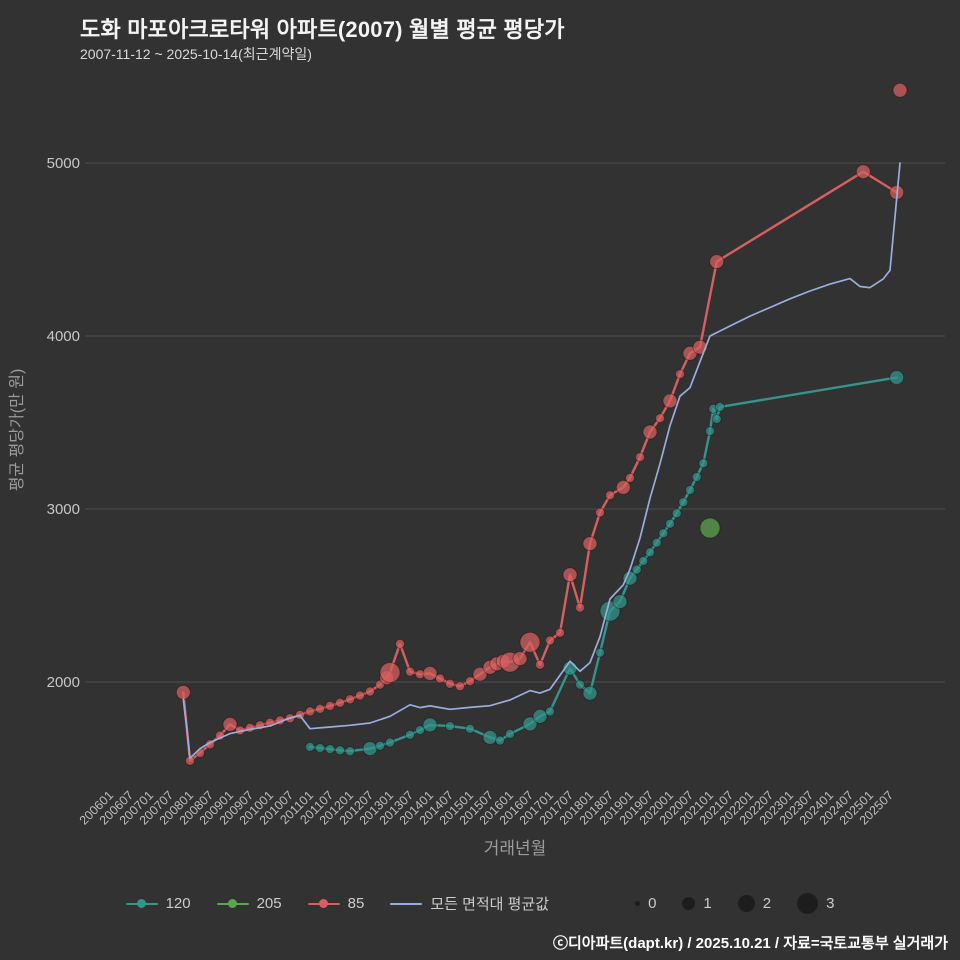 The image size is (960, 960). What do you see at coordinates (515, 848) in the screenshot?
I see `x-axis-title: 거래년월` at bounding box center [515, 848].